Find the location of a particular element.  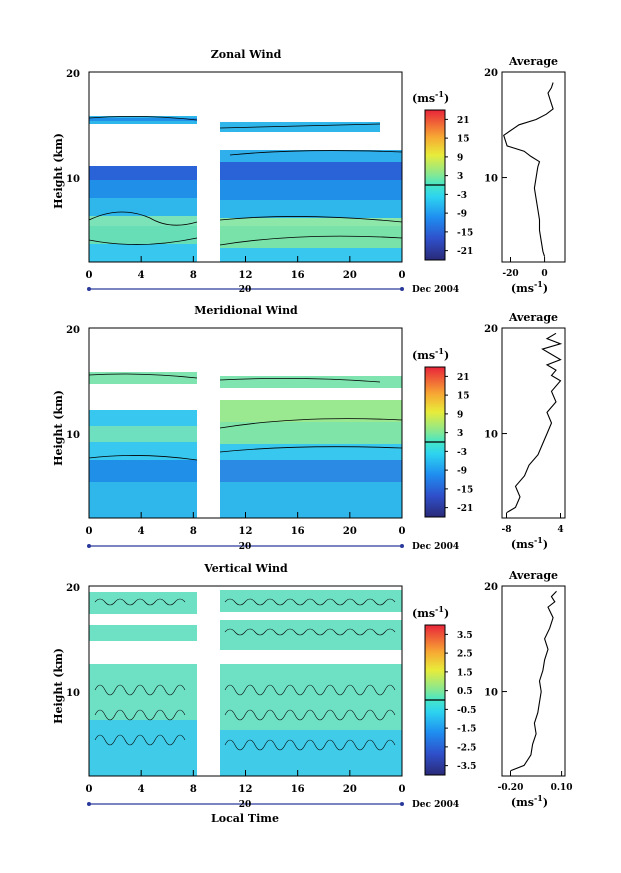

x-tick-label: 16 is located at coordinates (298, 789).